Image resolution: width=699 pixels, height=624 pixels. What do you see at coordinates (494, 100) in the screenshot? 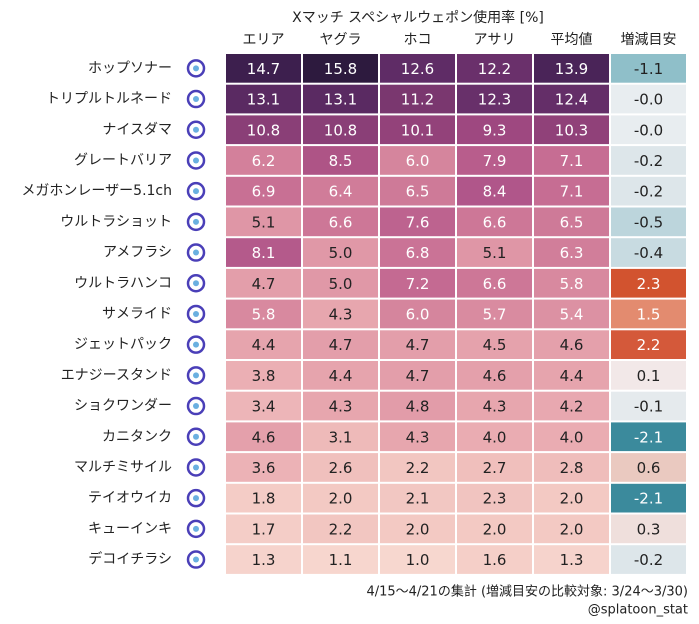
I see `cell-label: 12.3` at bounding box center [494, 100].